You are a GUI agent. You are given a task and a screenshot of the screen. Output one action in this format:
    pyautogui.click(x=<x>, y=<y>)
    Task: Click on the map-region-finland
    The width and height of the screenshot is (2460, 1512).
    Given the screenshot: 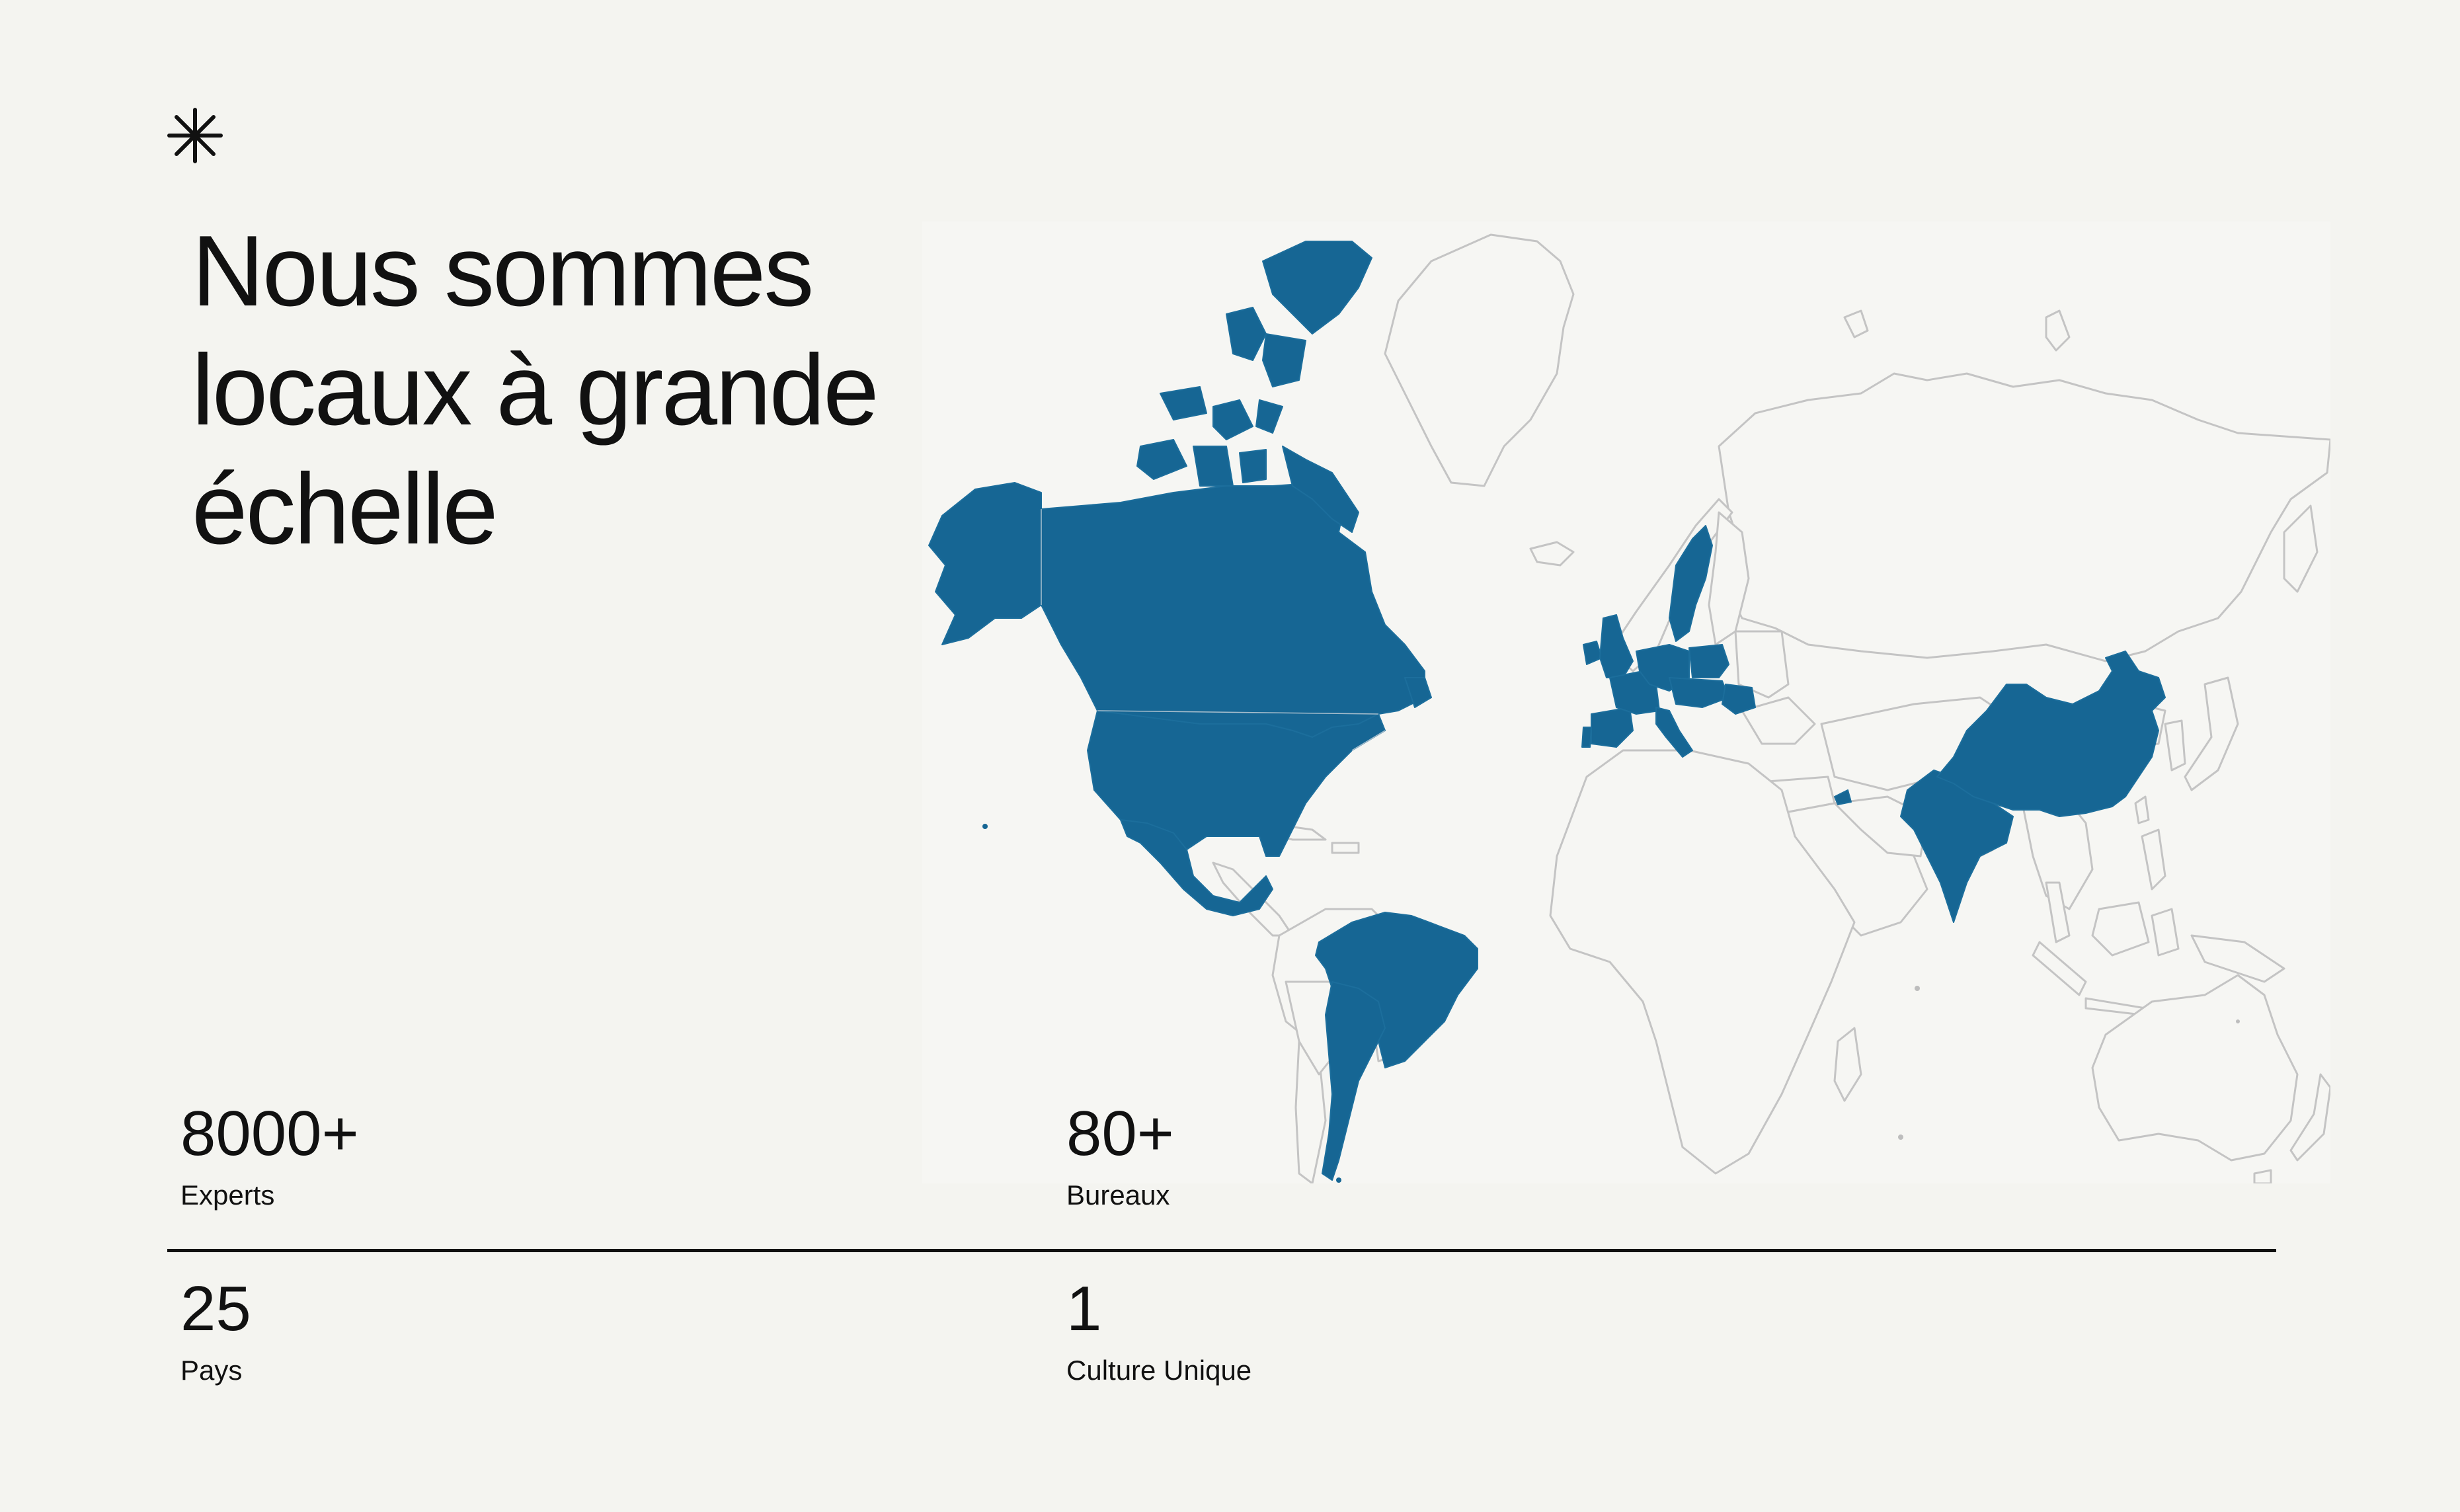 What is the action you would take?
    pyautogui.click(x=1729, y=578)
    